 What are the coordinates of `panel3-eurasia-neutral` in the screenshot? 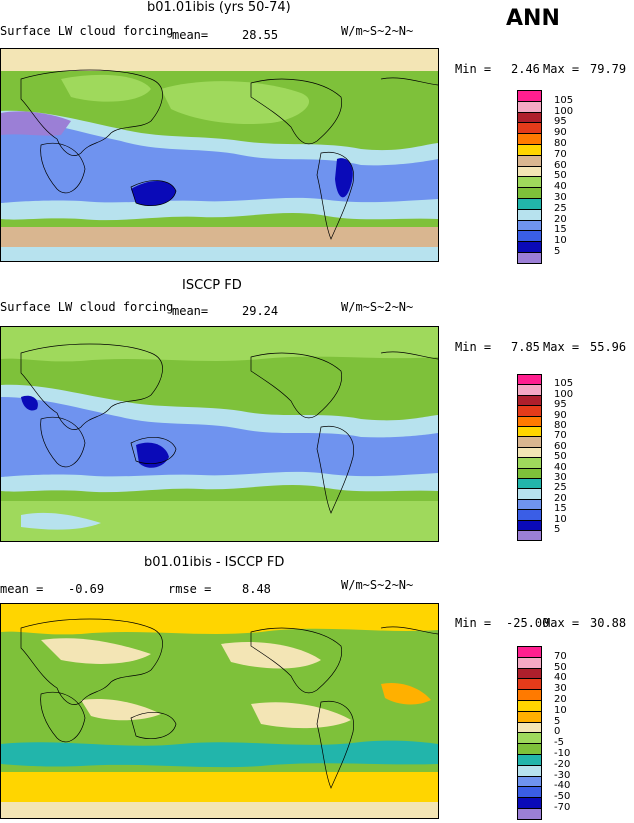 It's located at (96, 651).